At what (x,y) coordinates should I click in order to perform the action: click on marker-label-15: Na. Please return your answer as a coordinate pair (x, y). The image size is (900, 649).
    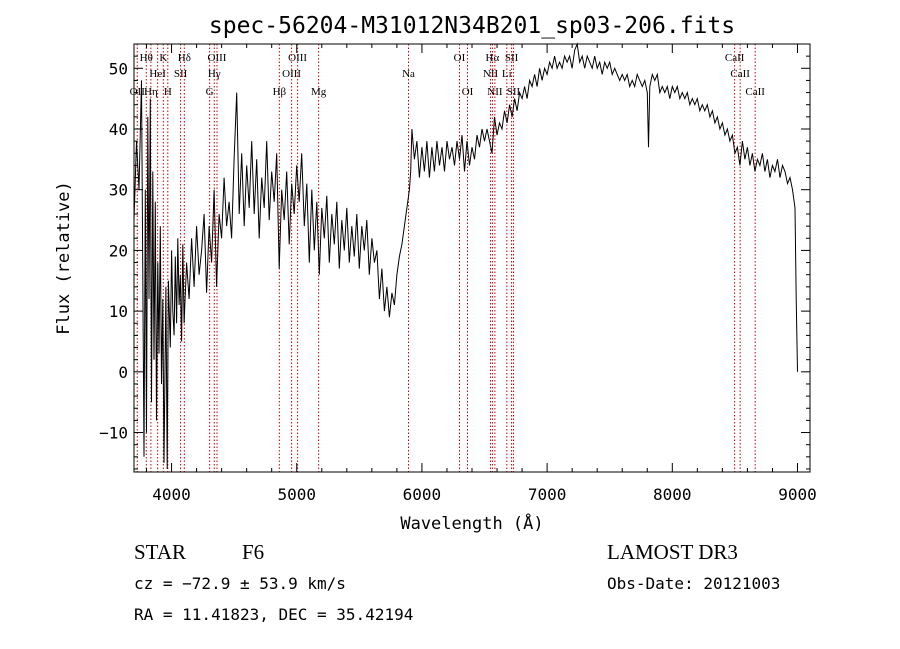
    Looking at the image, I should click on (408, 74).